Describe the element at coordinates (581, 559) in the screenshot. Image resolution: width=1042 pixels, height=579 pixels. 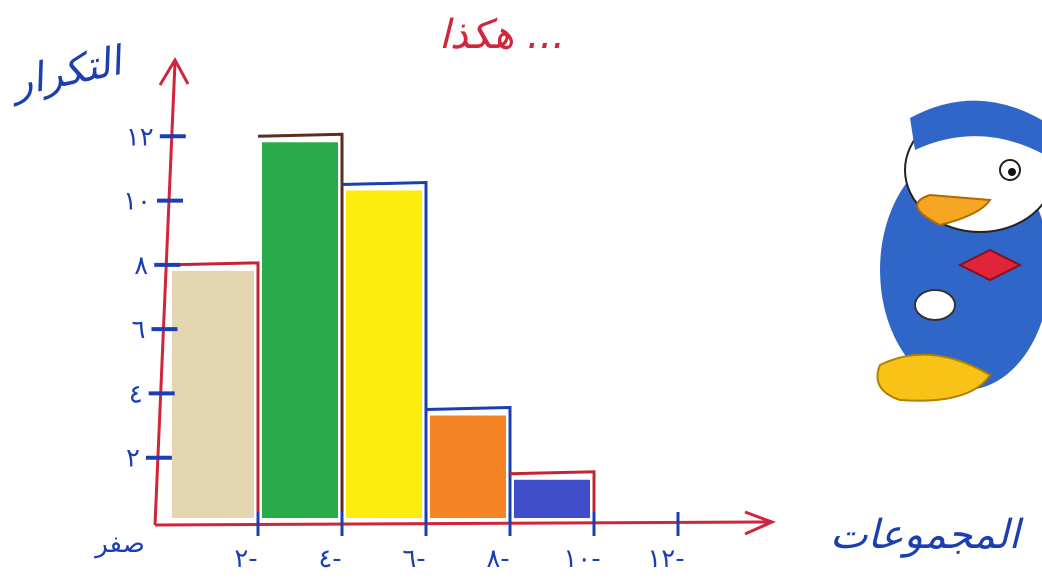
I see `x-tick-label: ١٠-` at that location.